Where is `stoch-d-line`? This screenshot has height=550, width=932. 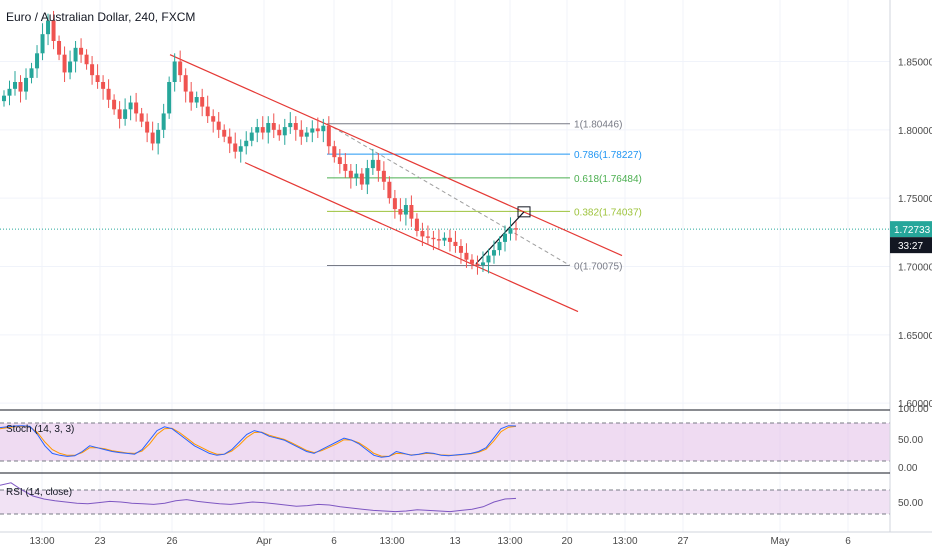
stoch-d-line is located at coordinates (258, 441).